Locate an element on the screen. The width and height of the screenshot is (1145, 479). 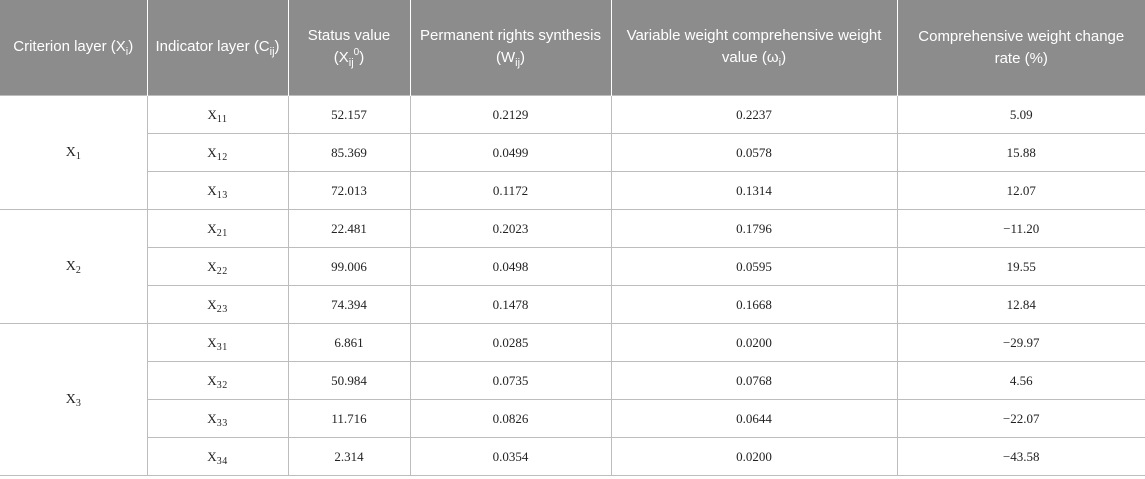
indicator-cell: X31 is located at coordinates (217, 342).